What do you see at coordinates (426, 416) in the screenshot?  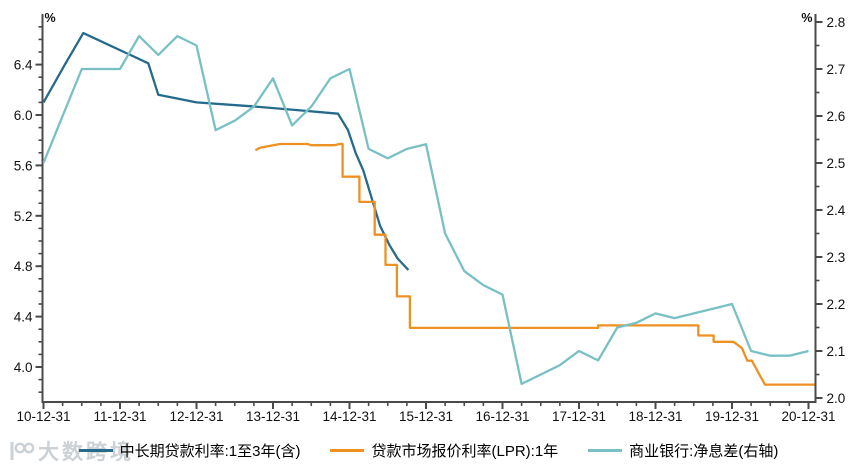 I see `x-axis-tick-label: 15-12-31` at bounding box center [426, 416].